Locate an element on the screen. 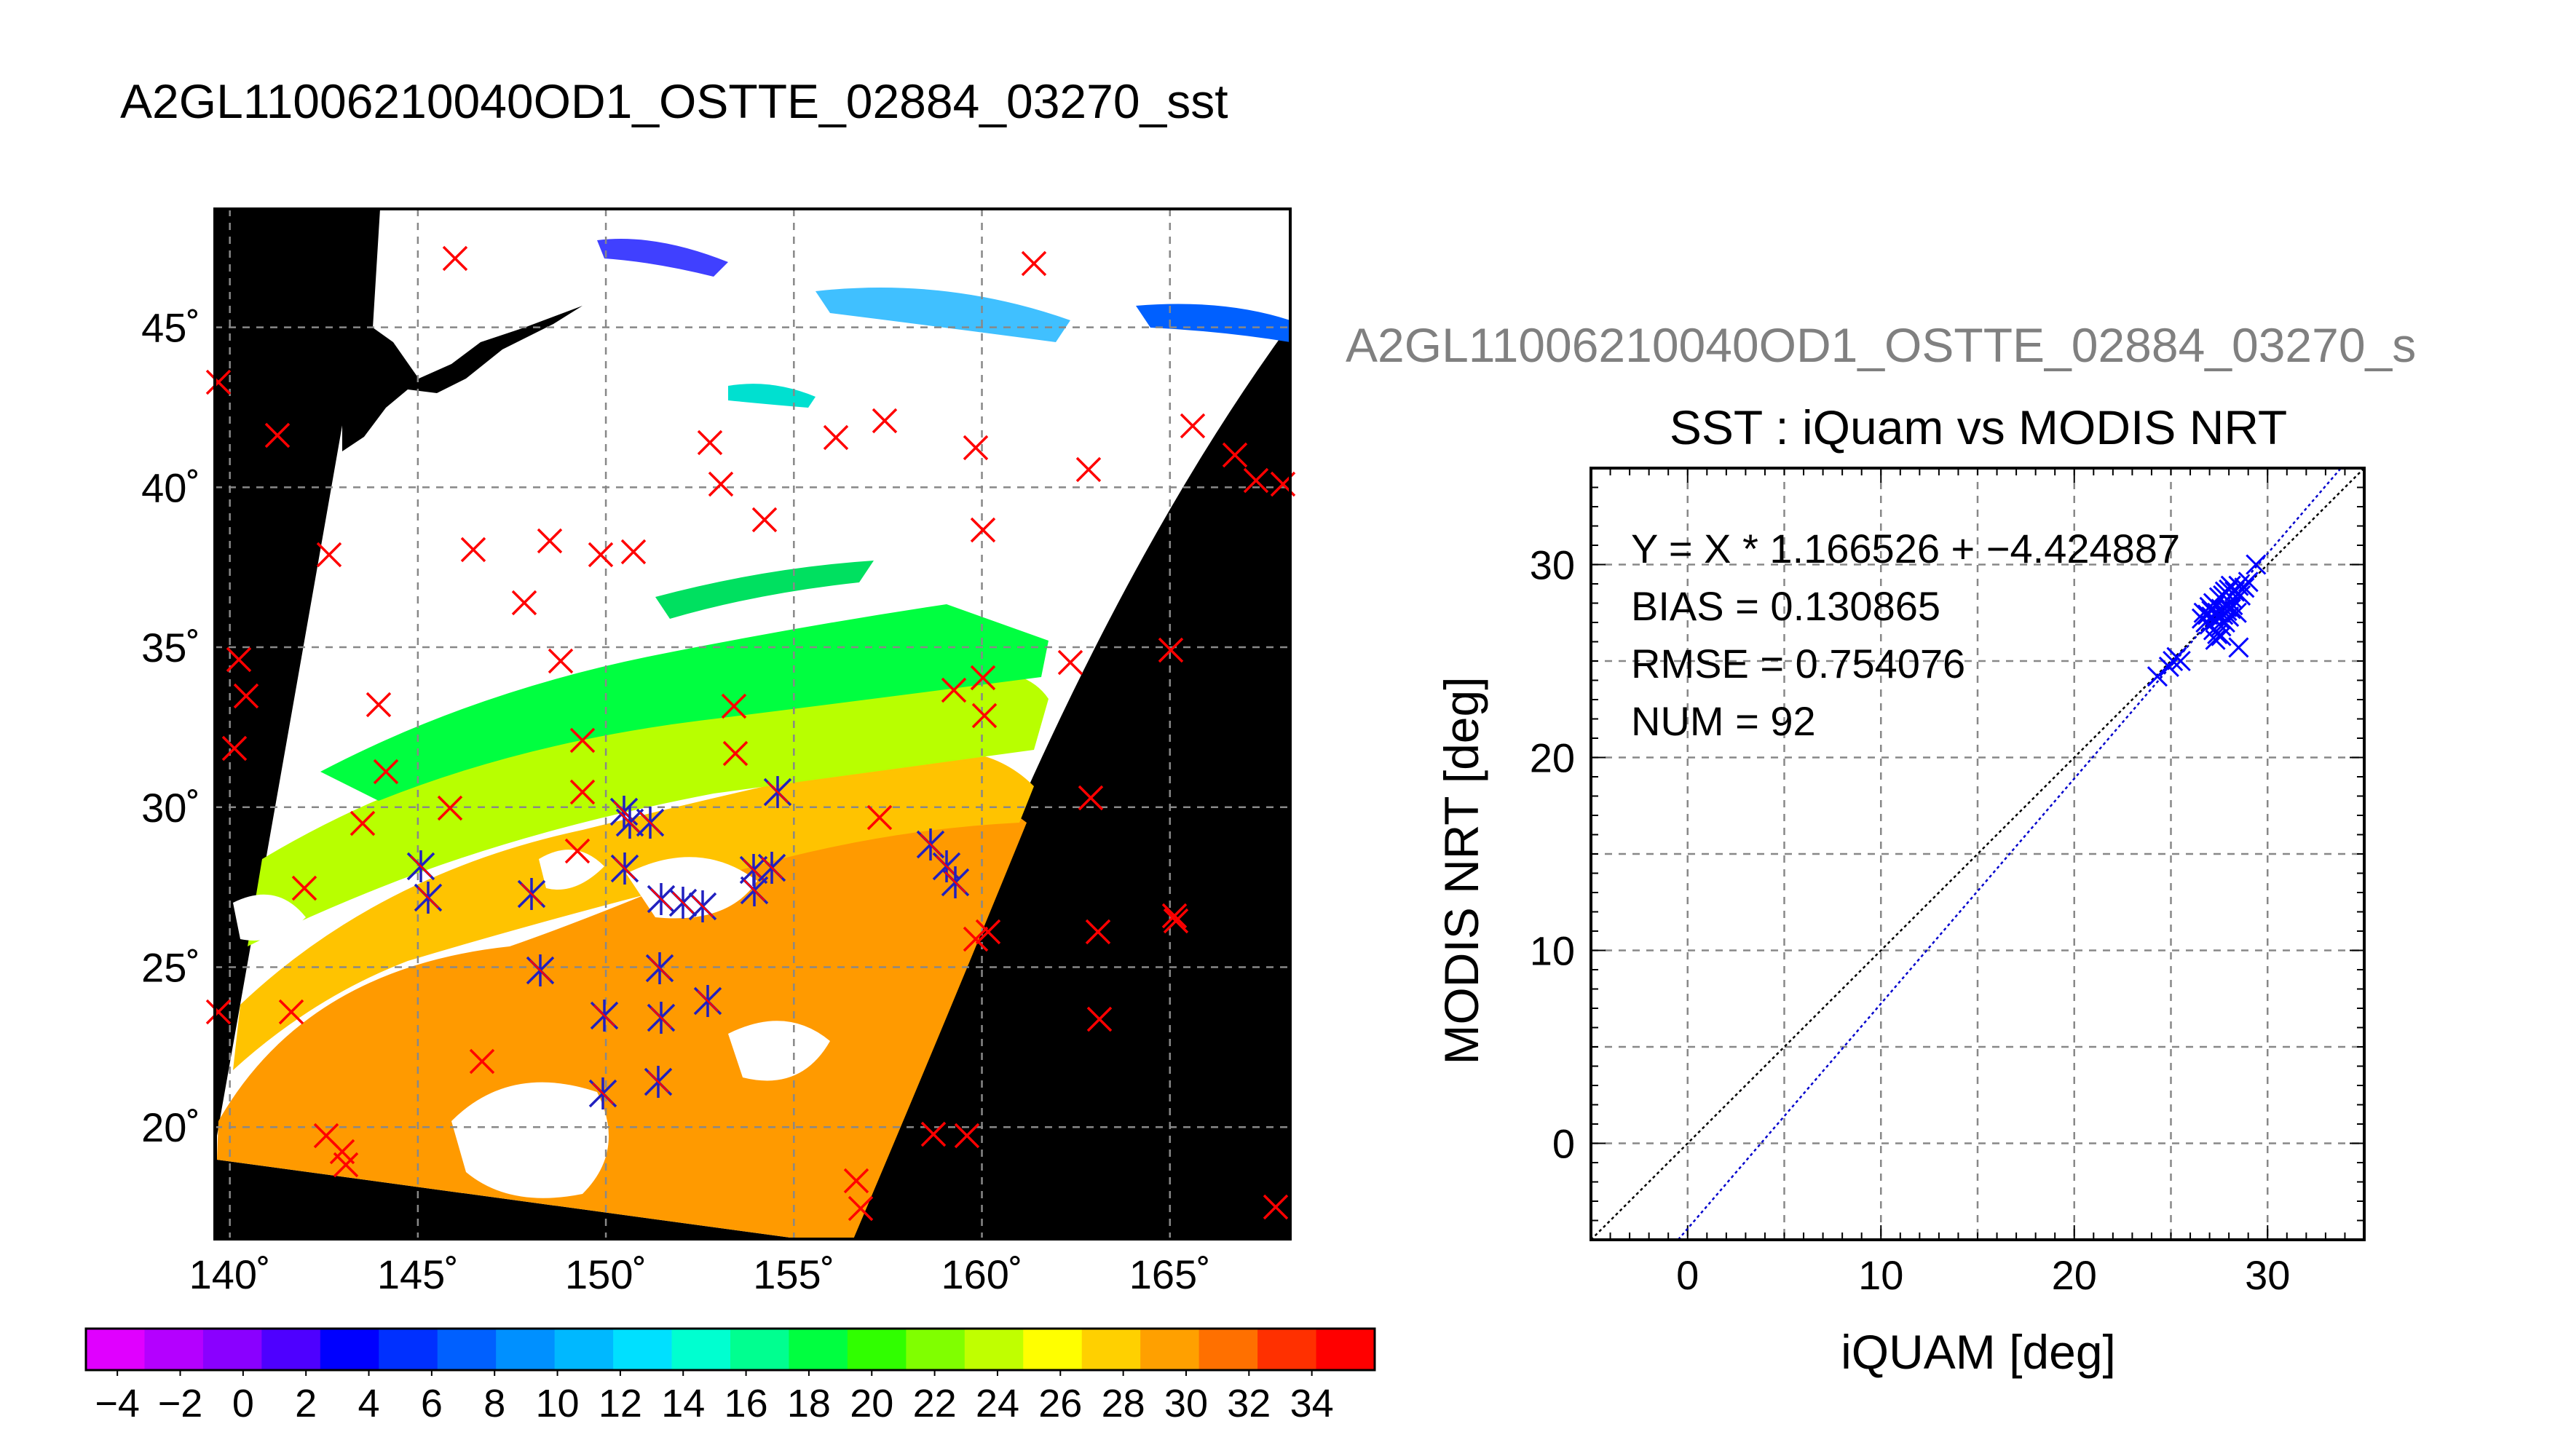 This screenshot has height=1456, width=2555. stat-num: NUM = 92 is located at coordinates (1723, 721).